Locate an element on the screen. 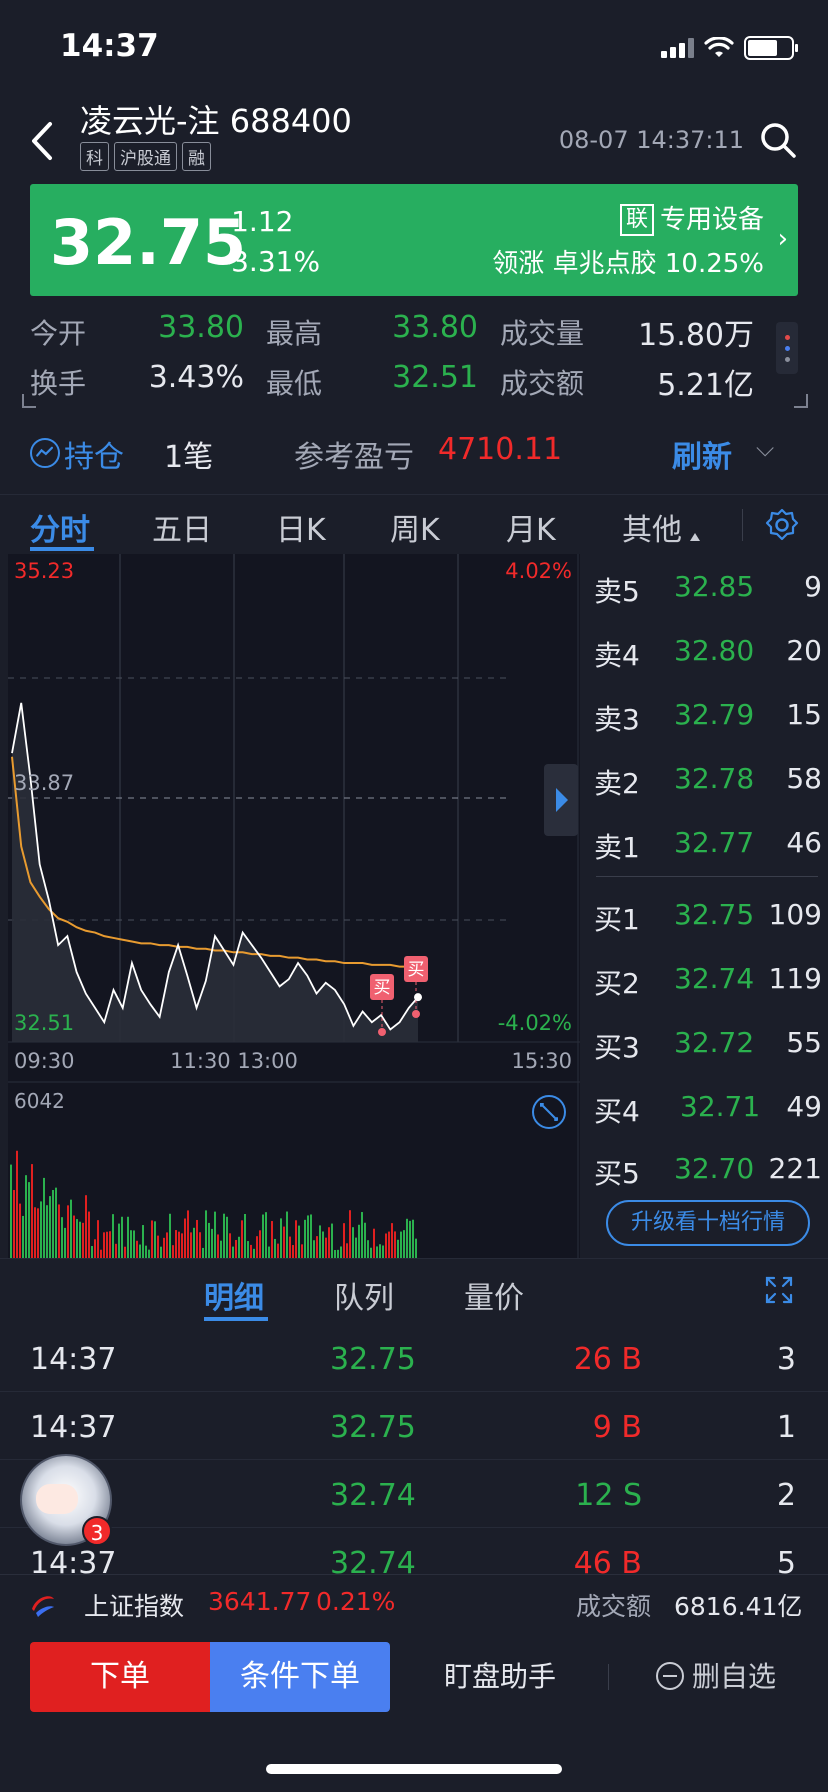 The height and width of the screenshot is (1792, 828). tab-intraday: 分时 is located at coordinates (60, 530).